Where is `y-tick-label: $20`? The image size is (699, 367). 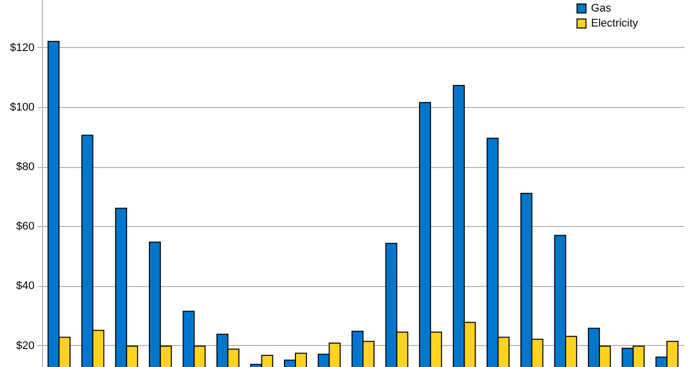 y-tick-label: $20 is located at coordinates (25, 346).